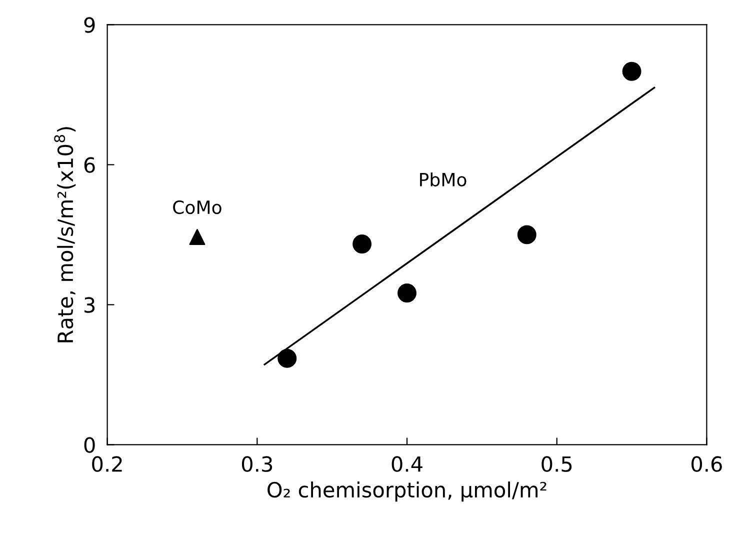 Image resolution: width=740 pixels, height=549 pixels. Describe the element at coordinates (557, 464) in the screenshot. I see `x-tick-label: 0.5` at that location.